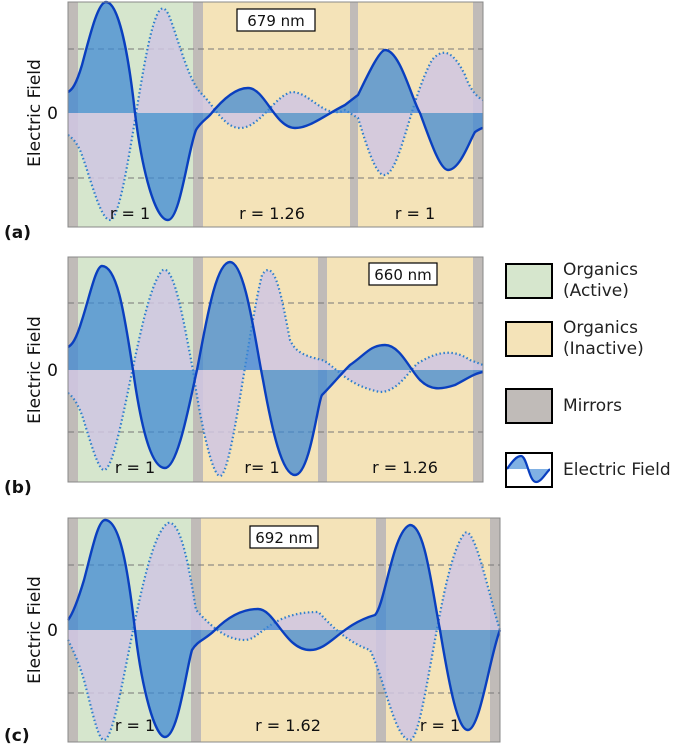 The image size is (685, 750). I want to click on wavelength-label: 660 nm, so click(403, 275).